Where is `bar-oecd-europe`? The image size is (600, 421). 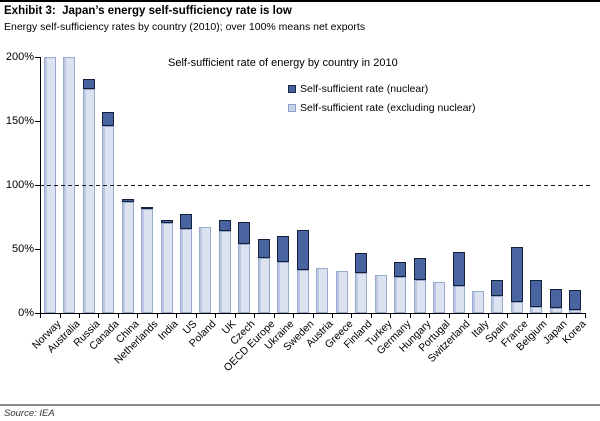
bar-oecd-europe is located at coordinates (263, 185).